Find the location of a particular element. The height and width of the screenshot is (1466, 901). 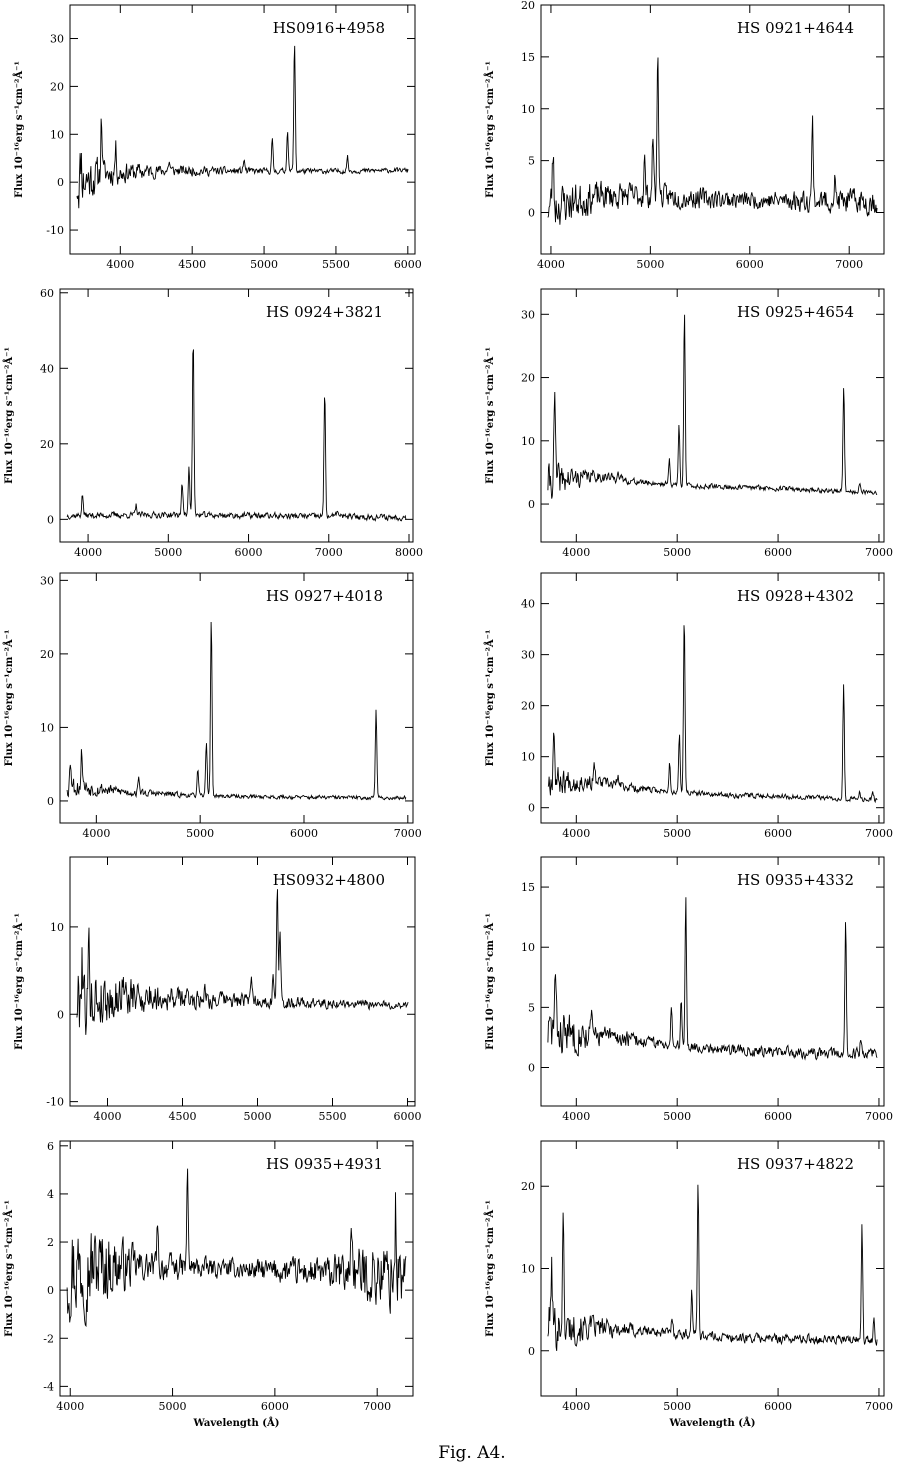

y-tick-label: 15 is located at coordinates (528, 57).